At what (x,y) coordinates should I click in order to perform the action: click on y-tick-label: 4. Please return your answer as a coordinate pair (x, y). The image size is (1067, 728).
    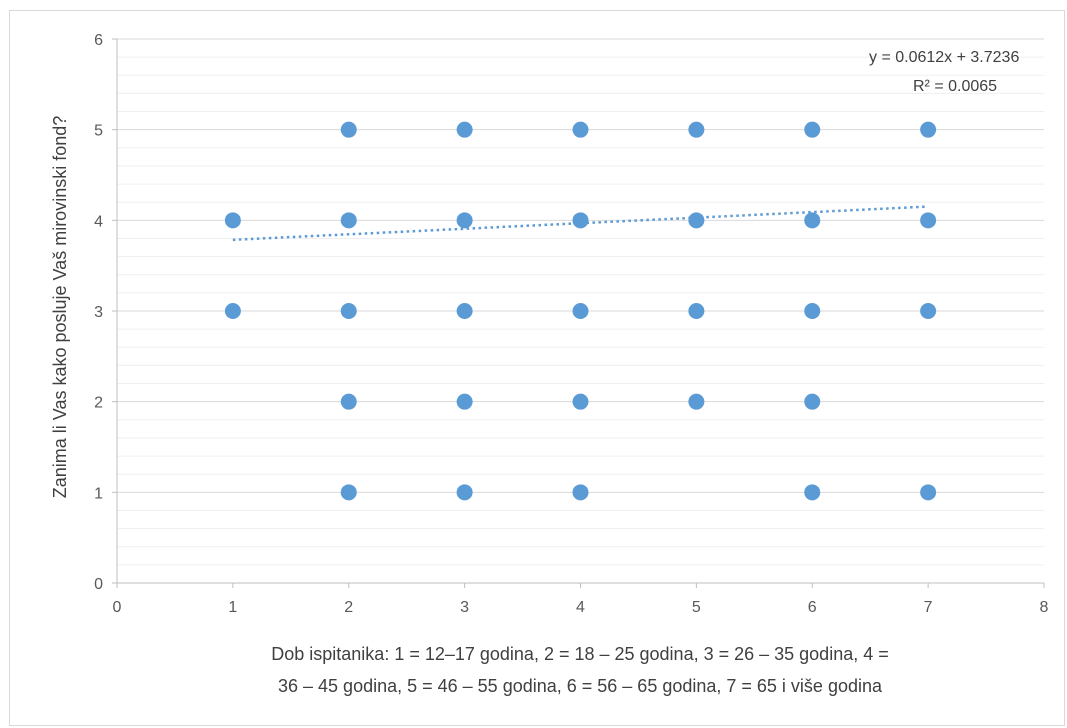
    Looking at the image, I should click on (98, 221).